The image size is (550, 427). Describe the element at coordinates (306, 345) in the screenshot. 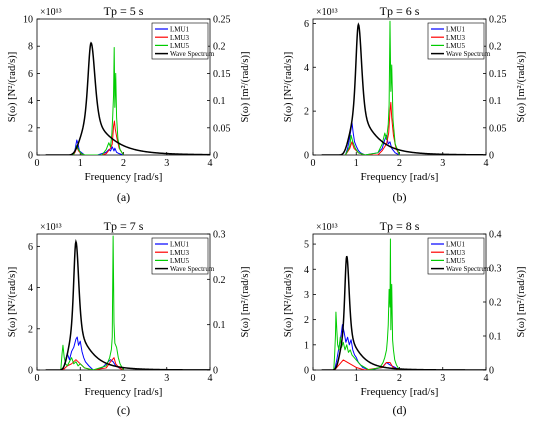

I see `y-left-tick-label: 1` at that location.